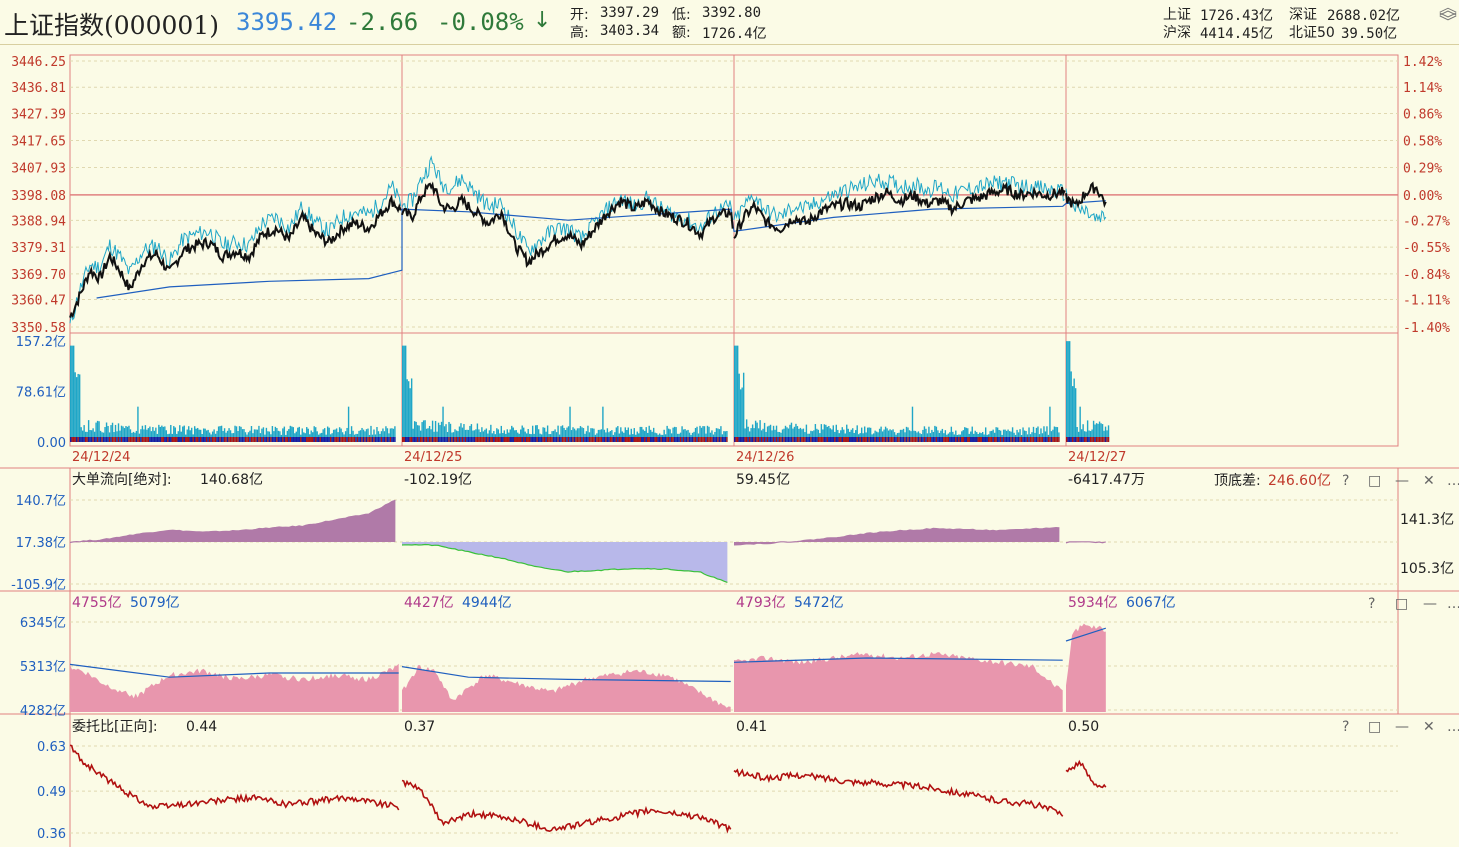  What do you see at coordinates (480, 22) in the screenshot?
I see `price-change-pct: -0.08%` at bounding box center [480, 22].